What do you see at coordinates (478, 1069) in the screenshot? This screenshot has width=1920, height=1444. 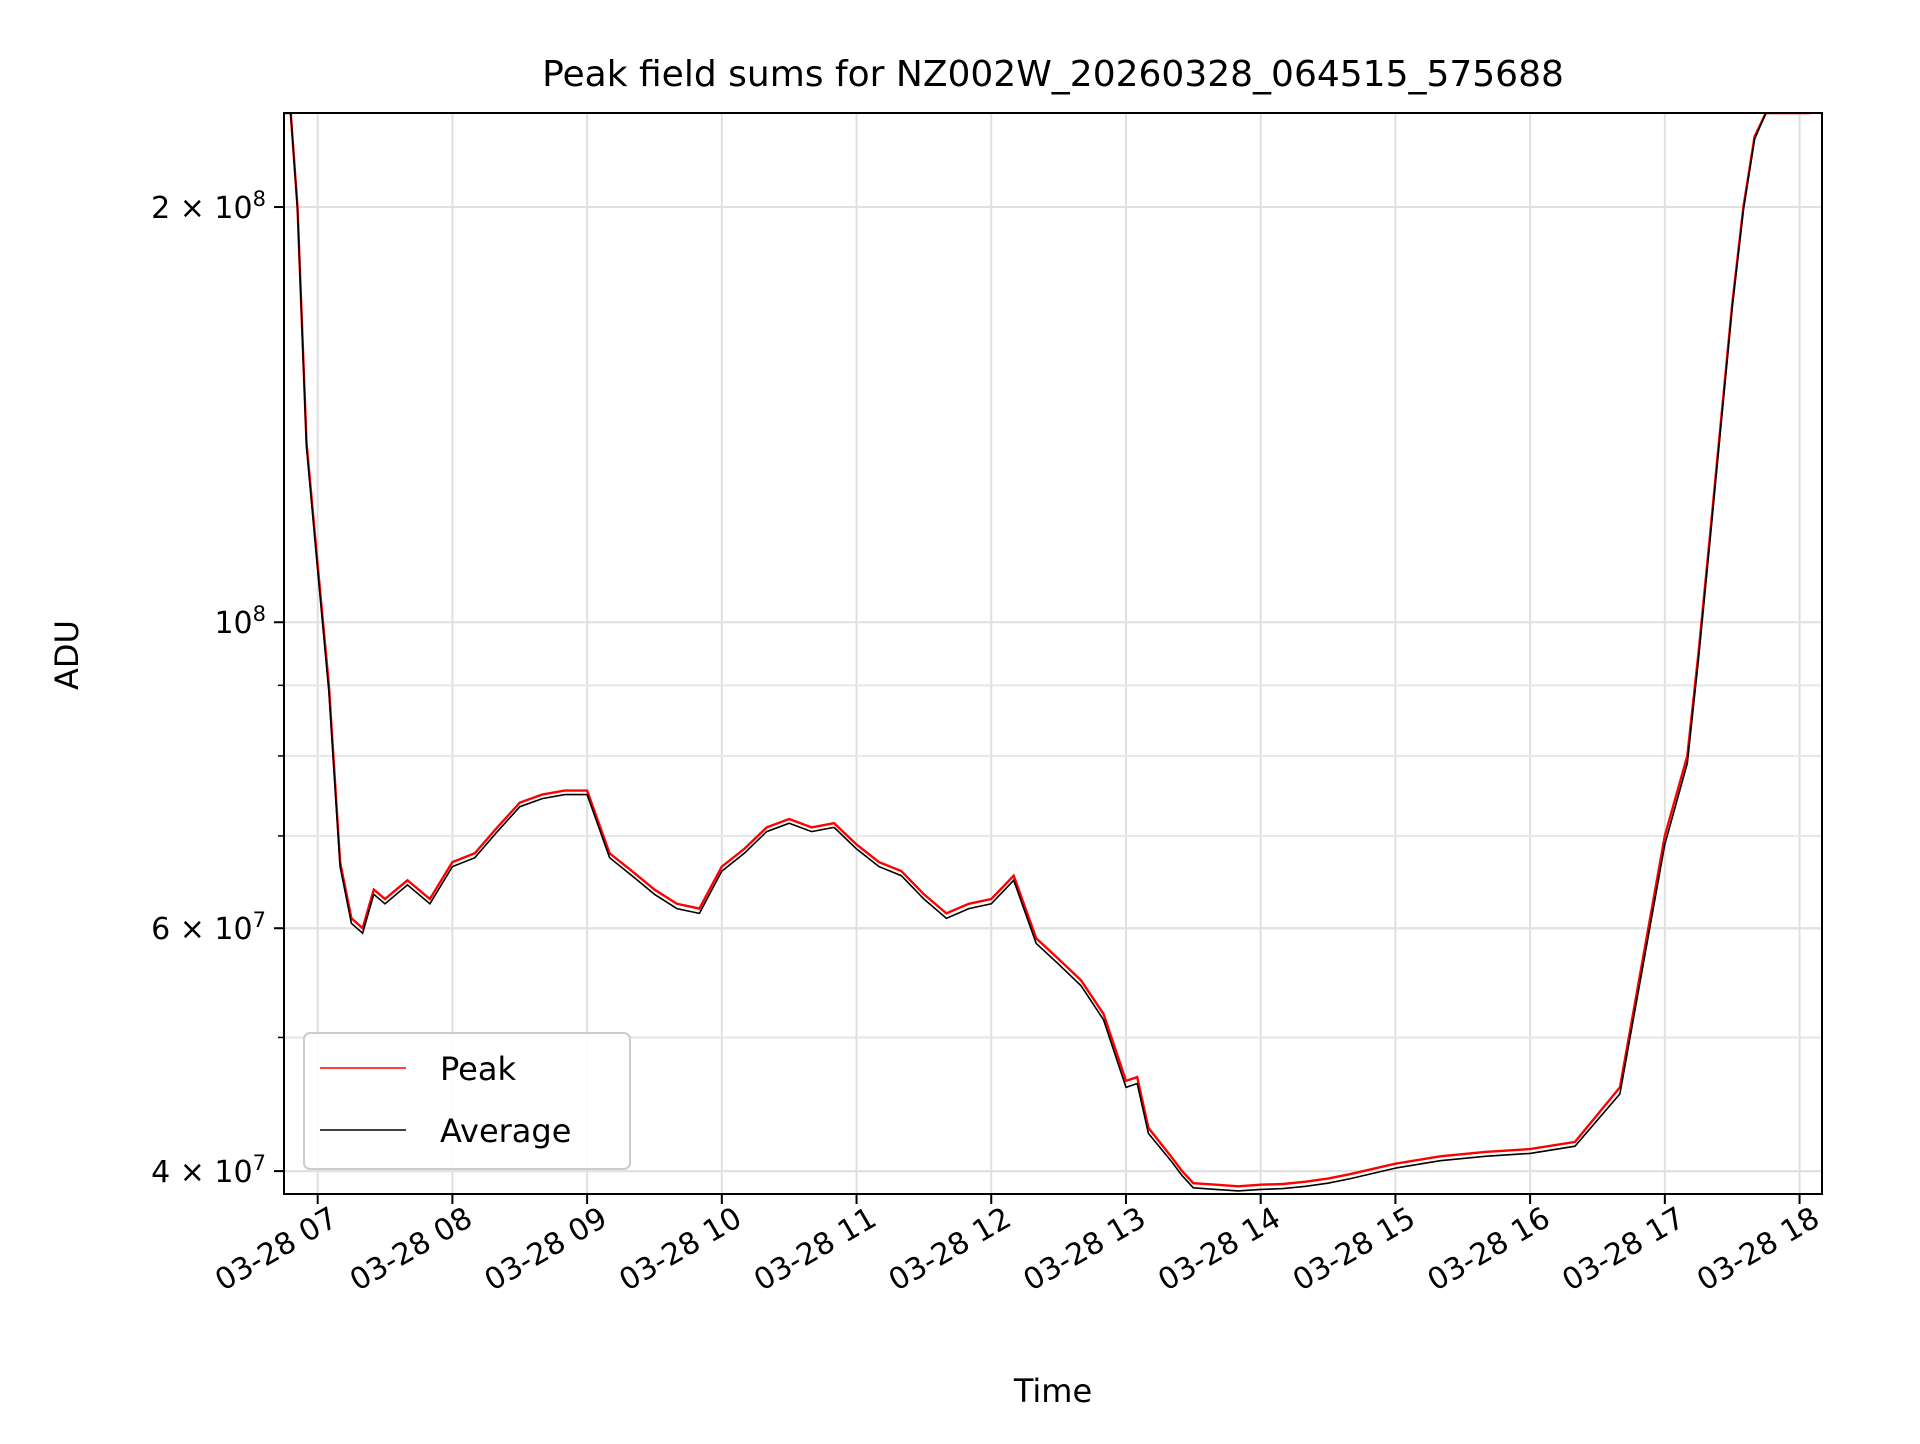 I see `legend-peak-label: Peak` at bounding box center [478, 1069].